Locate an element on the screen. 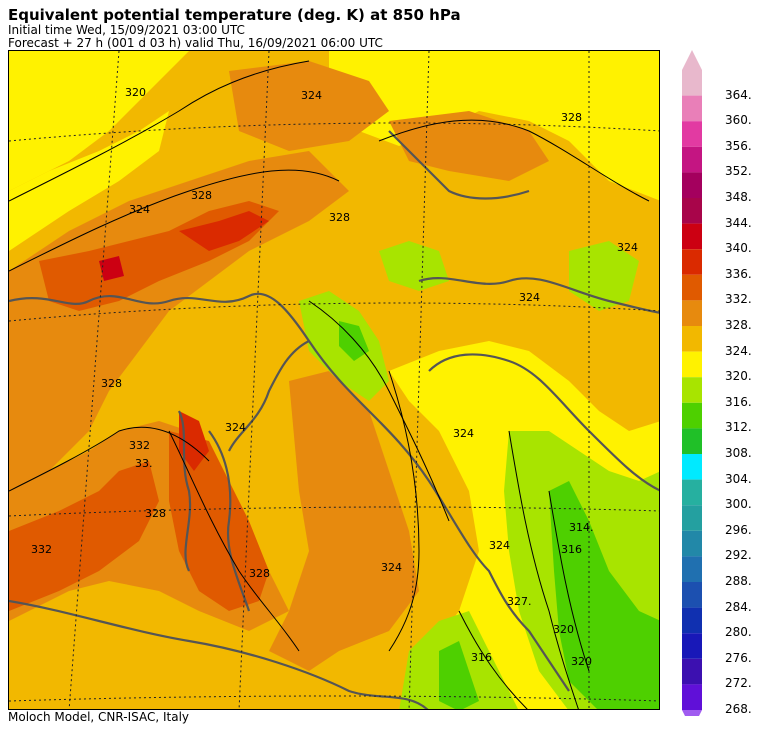 The height and width of the screenshot is (731, 760). colorbar-tick-label: 360. is located at coordinates (738, 120).